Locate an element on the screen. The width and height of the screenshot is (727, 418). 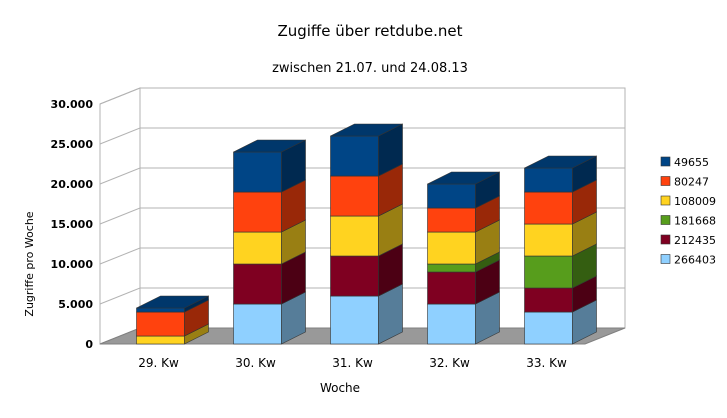
y-tick-label: 15.000 is located at coordinates (72, 224).